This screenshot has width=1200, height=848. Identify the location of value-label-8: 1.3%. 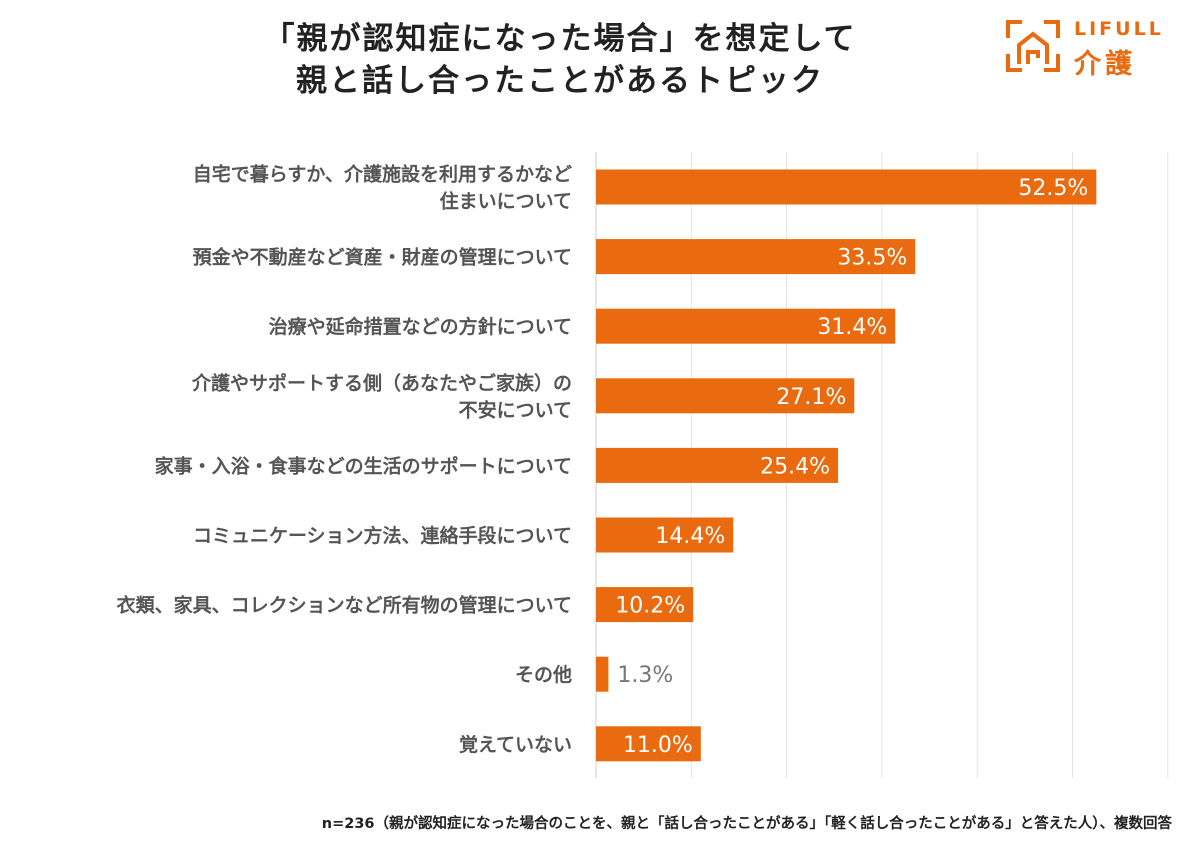
(645, 675).